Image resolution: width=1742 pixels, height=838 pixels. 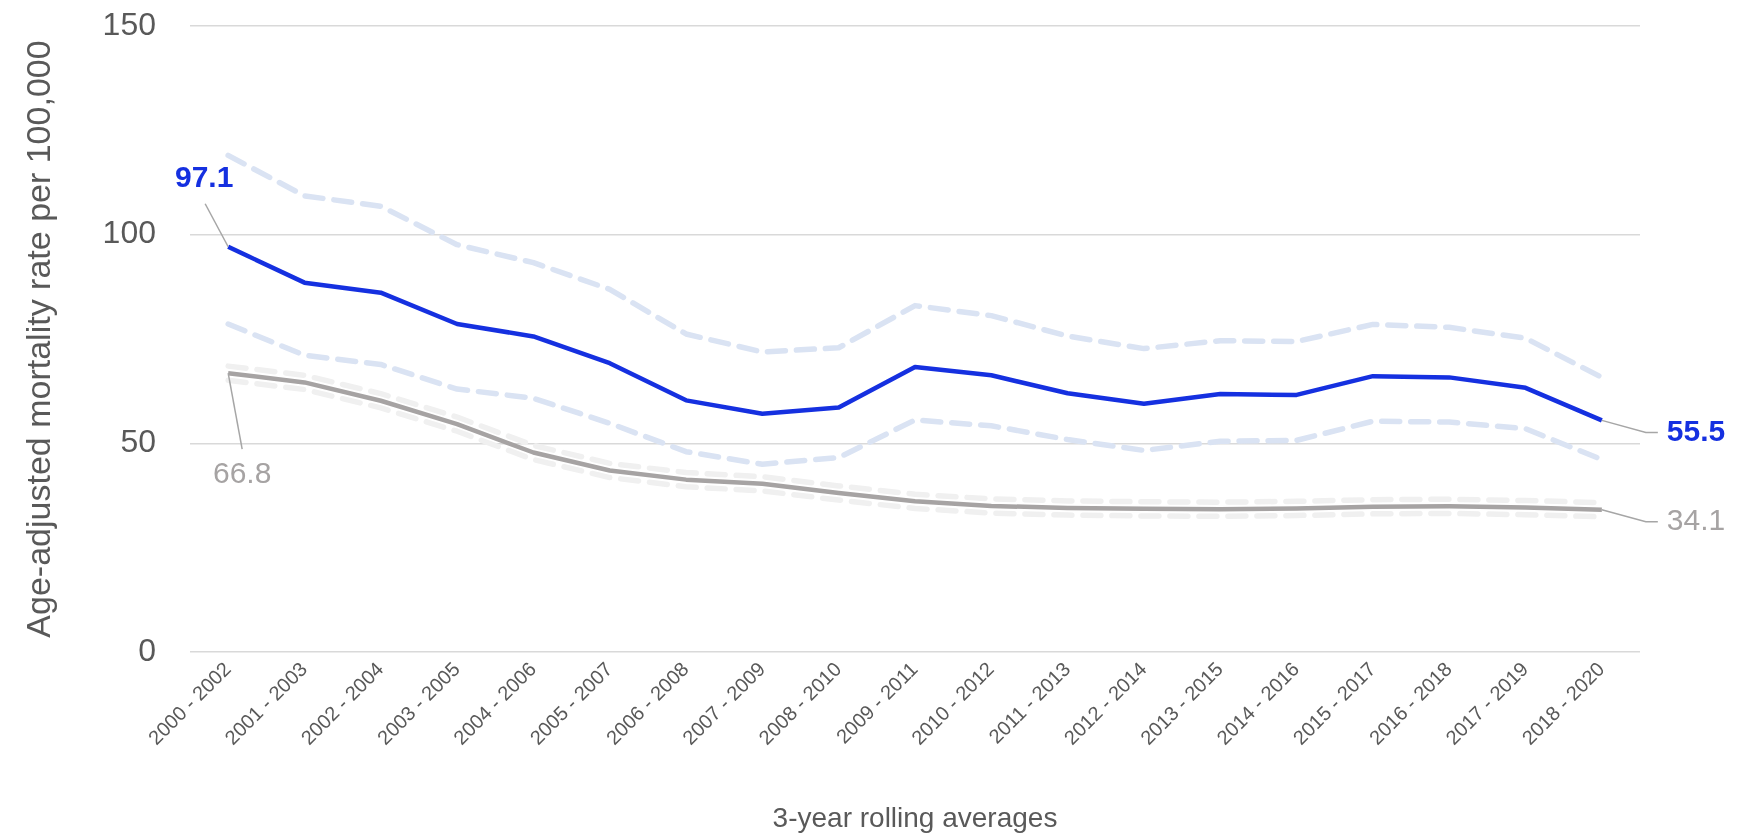 I want to click on y-tick-label: 150, so click(x=129, y=23).